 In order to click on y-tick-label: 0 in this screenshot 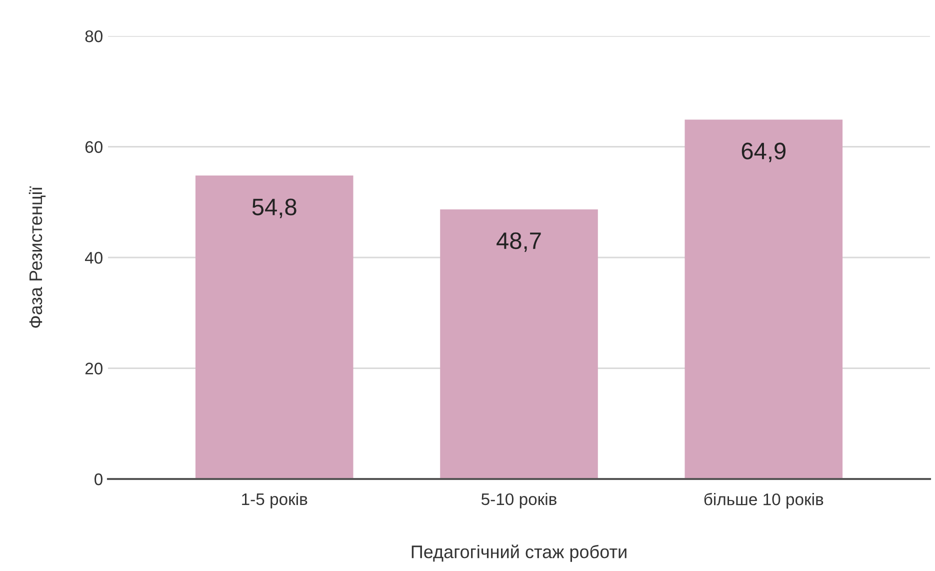, I will do `click(98, 479)`.